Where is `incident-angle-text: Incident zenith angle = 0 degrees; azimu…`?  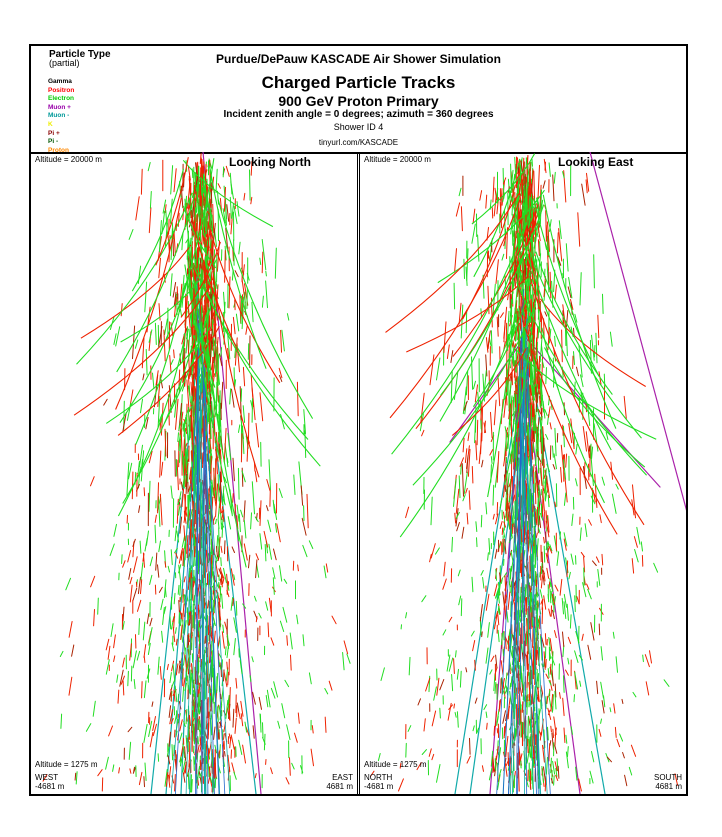
incident-angle-text: Incident zenith angle = 0 degrees; azimu… is located at coordinates (358, 114).